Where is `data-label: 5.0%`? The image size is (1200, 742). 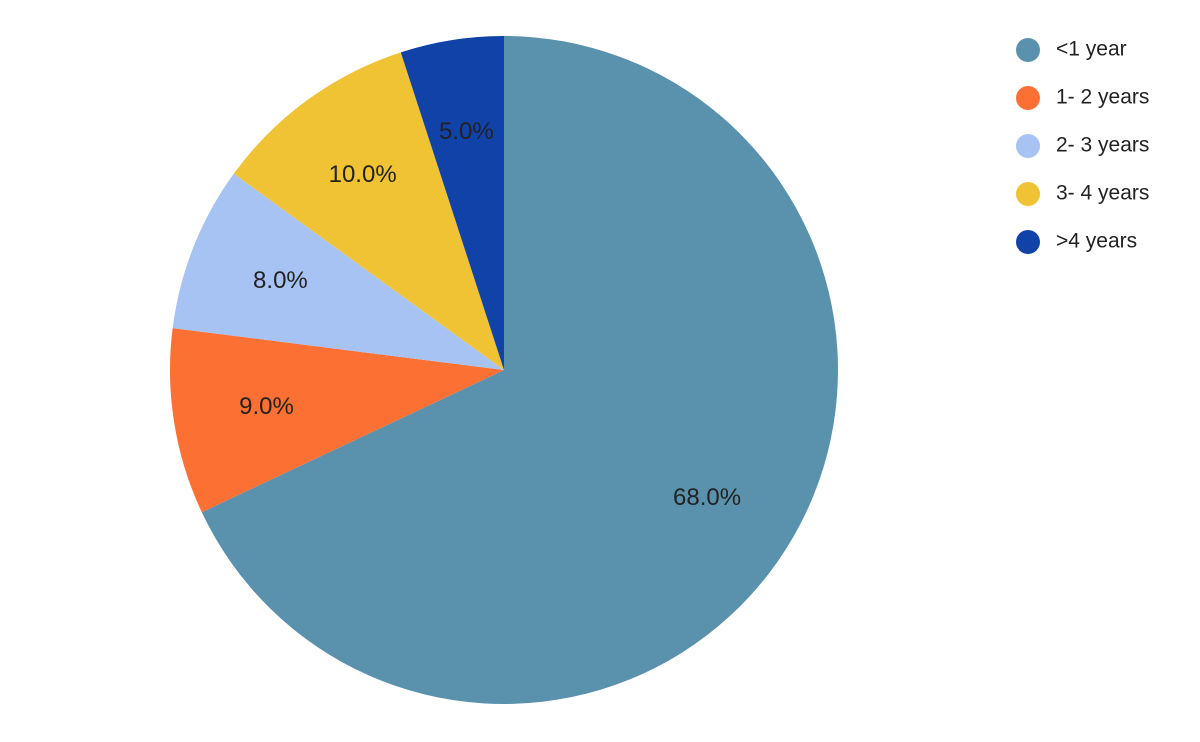 data-label: 5.0% is located at coordinates (466, 131).